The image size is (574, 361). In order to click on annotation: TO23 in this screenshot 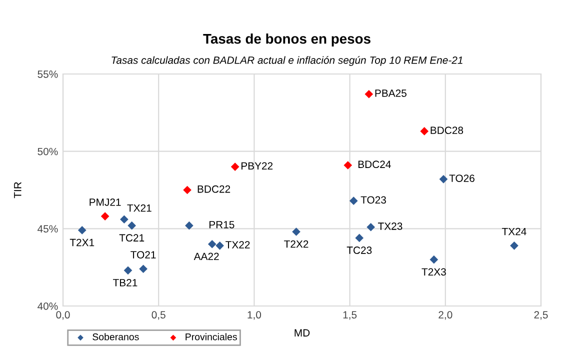, I will do `click(373, 200)`.